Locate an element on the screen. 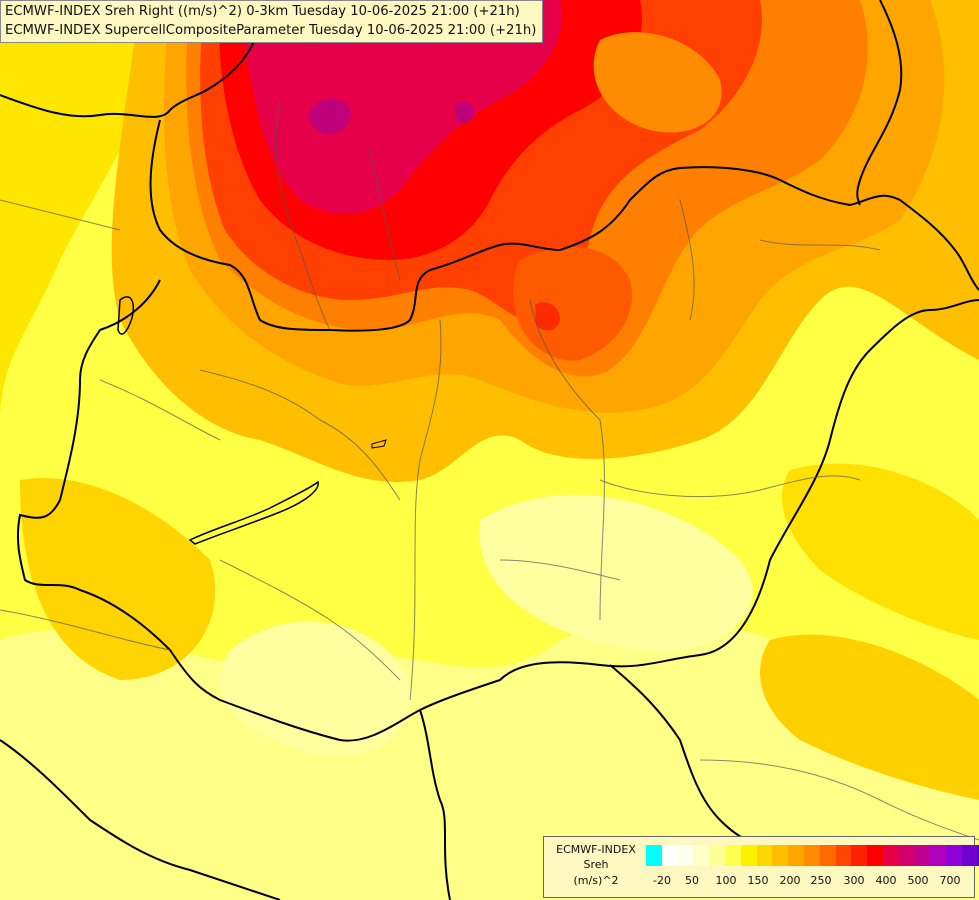 The height and width of the screenshot is (900, 979). legend-tick-label: 700 is located at coordinates (950, 880).